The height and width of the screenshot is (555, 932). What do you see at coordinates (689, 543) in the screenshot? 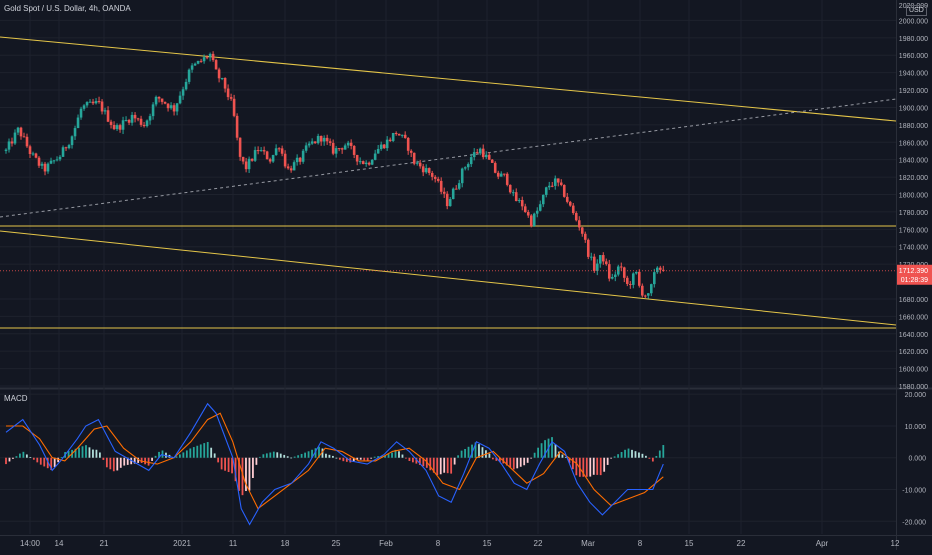
I see `time-tick-label: 15` at bounding box center [689, 543].